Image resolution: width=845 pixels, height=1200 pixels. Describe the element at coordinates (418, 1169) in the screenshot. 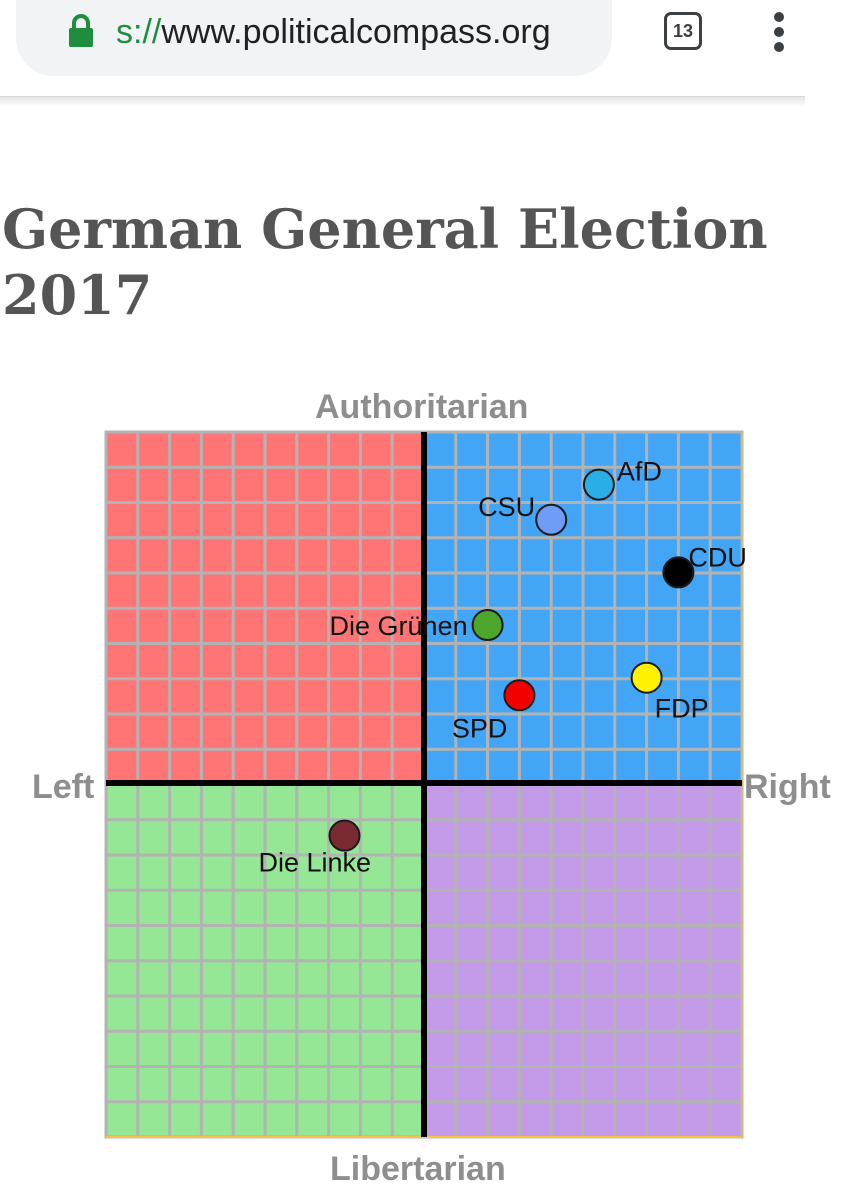

I see `axis-label-libertarian: Libertarian` at that location.